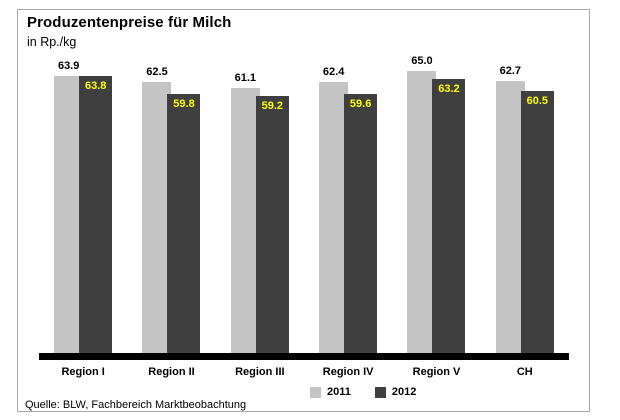 This screenshot has height=420, width=620. Describe the element at coordinates (96, 214) in the screenshot. I see `bar-2012: 63.8` at that location.